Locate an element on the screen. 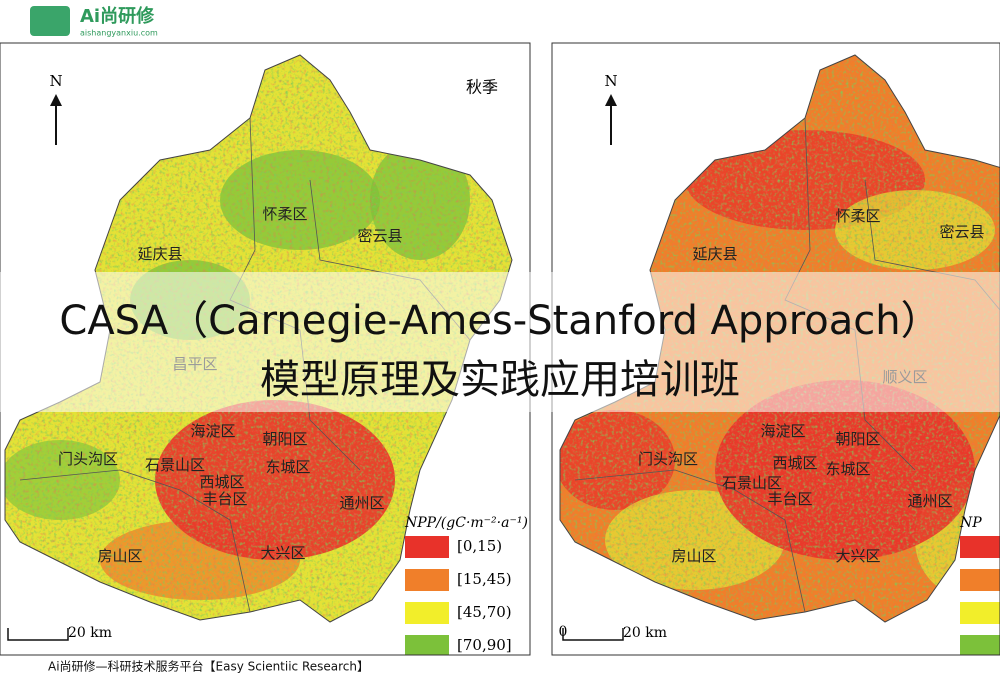 The image size is (1000, 680). logo-url: aishangyanxiu.com is located at coordinates (119, 33).